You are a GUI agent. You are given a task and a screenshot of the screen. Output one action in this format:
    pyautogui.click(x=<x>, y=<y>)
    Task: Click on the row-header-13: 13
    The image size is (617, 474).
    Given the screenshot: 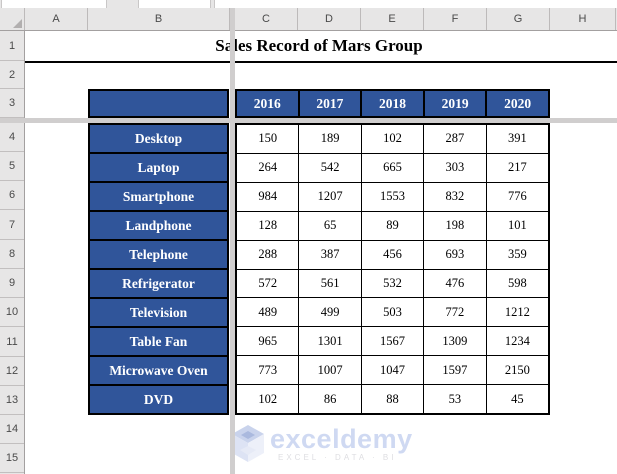 What is the action you would take?
    pyautogui.click(x=12, y=400)
    